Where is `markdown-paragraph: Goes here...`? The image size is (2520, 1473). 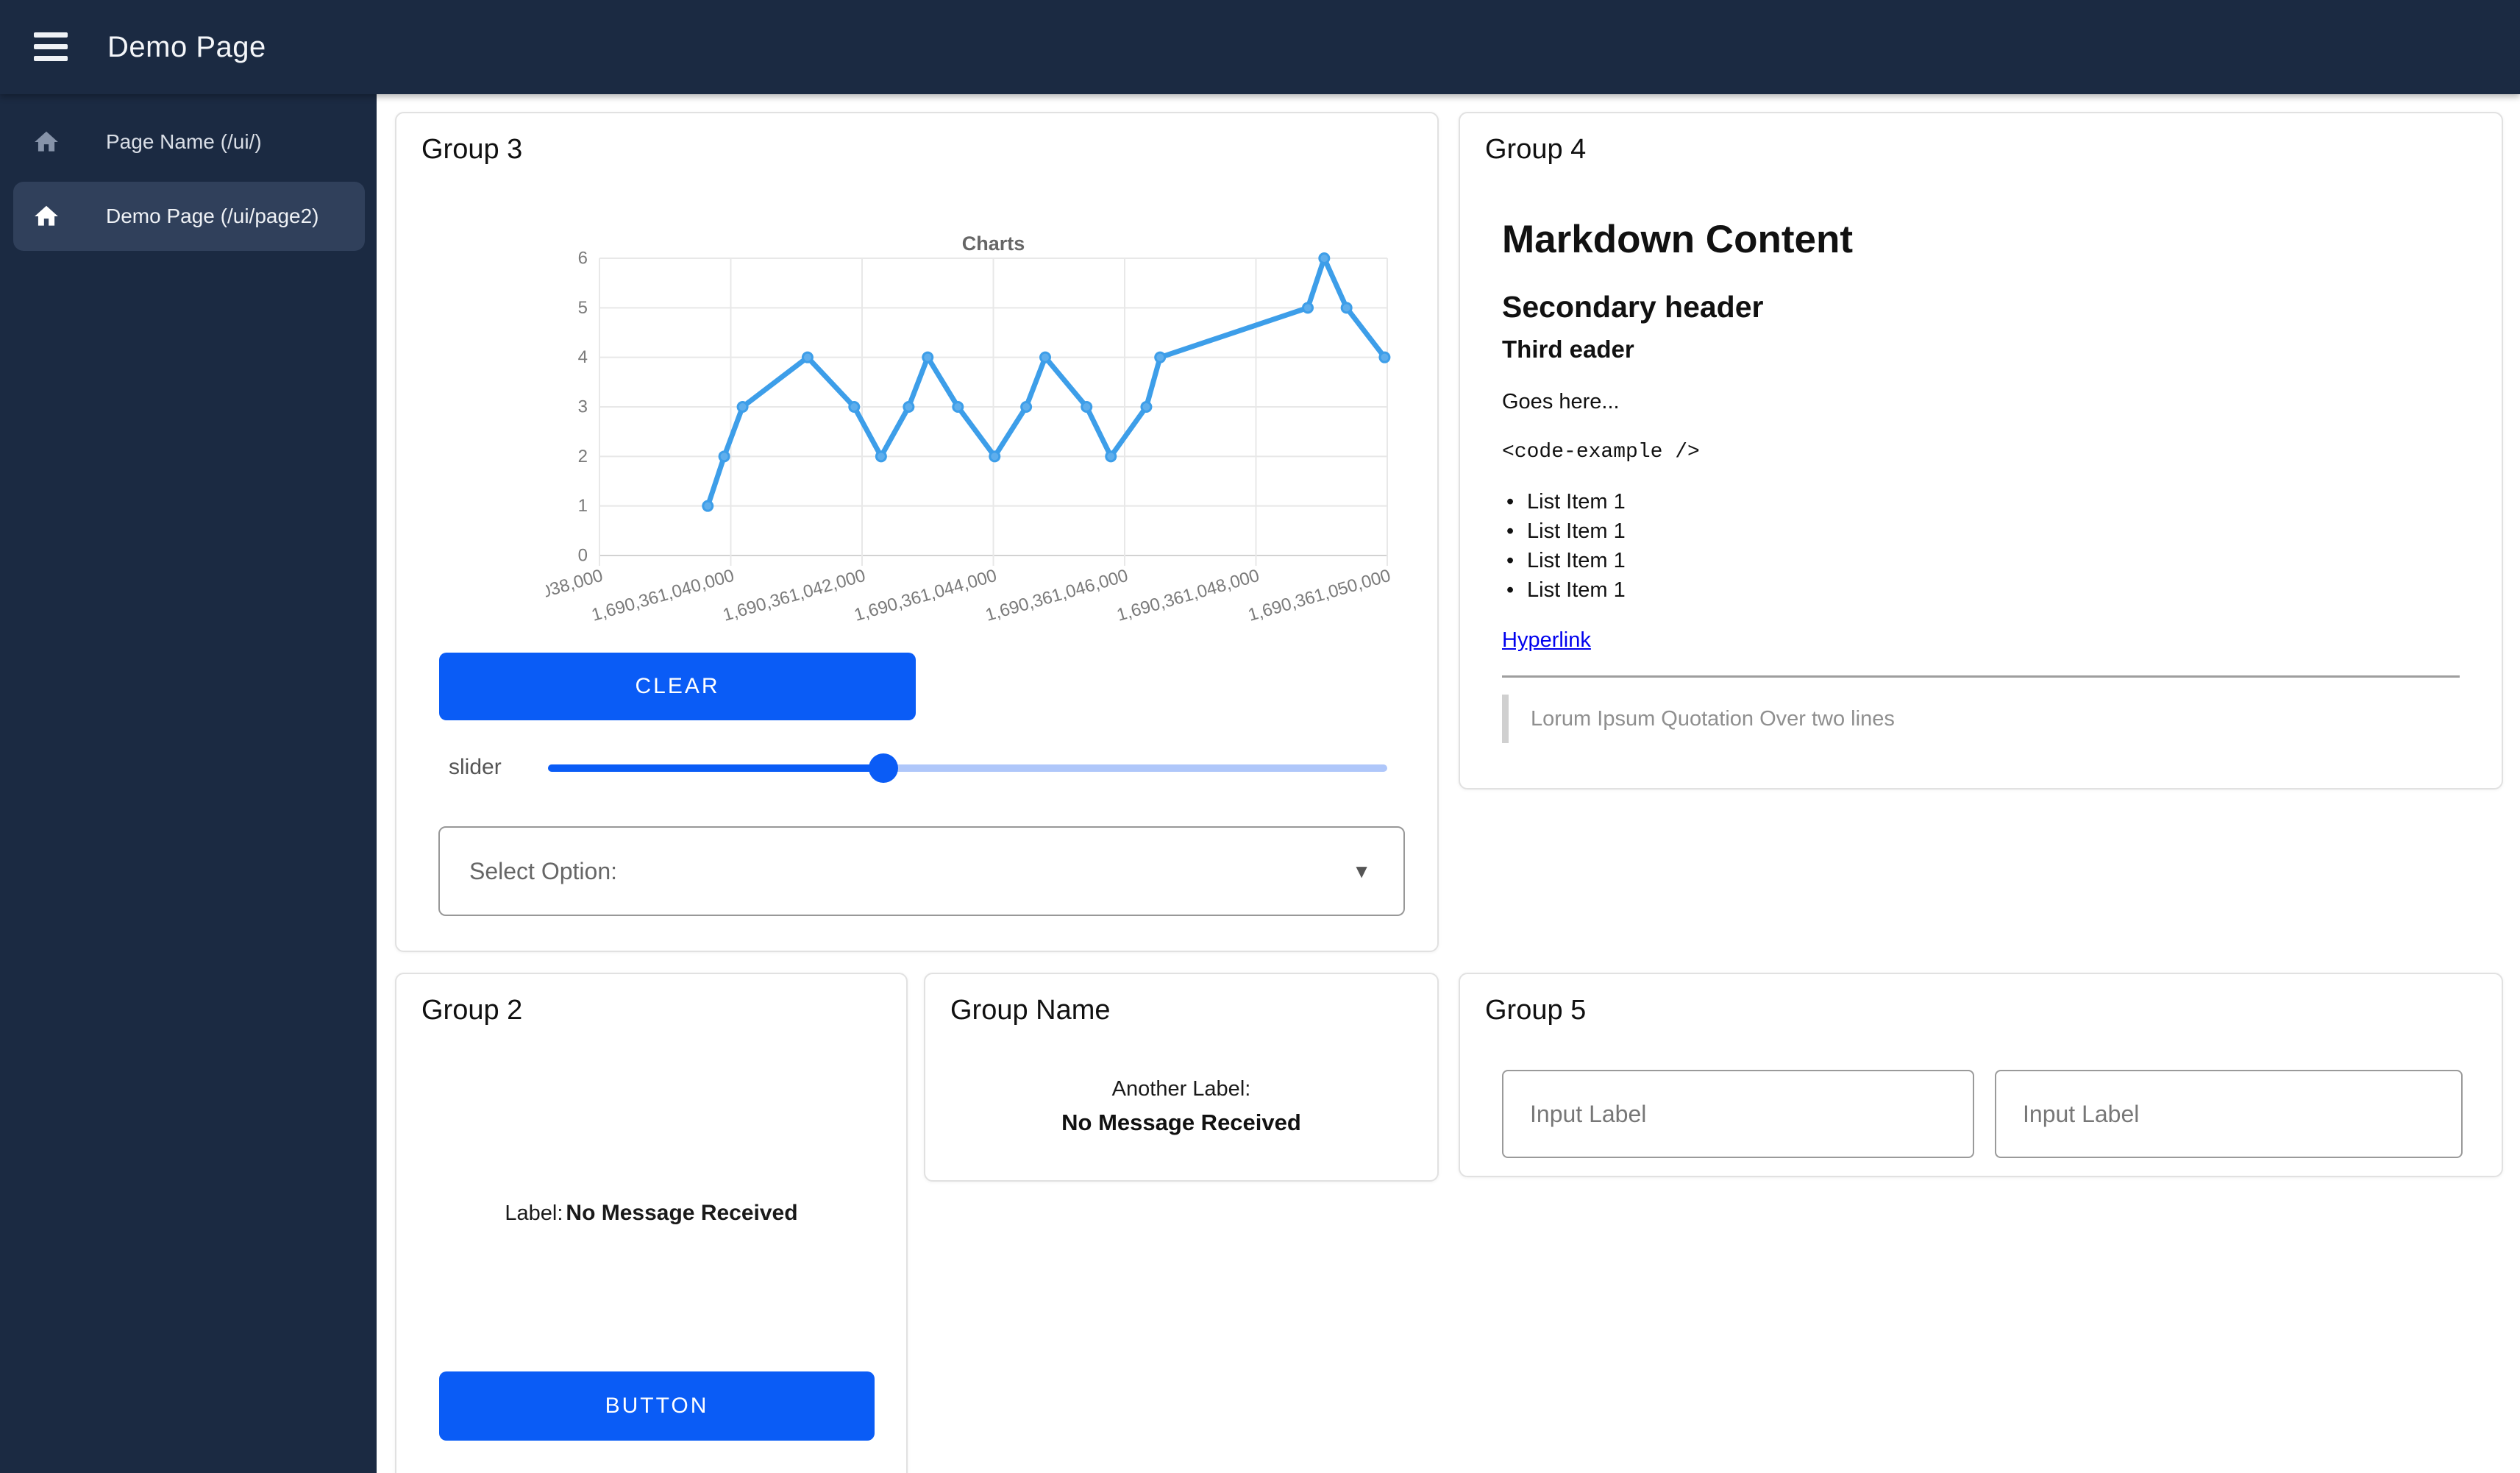 markdown-paragraph: Goes here... is located at coordinates (1561, 401).